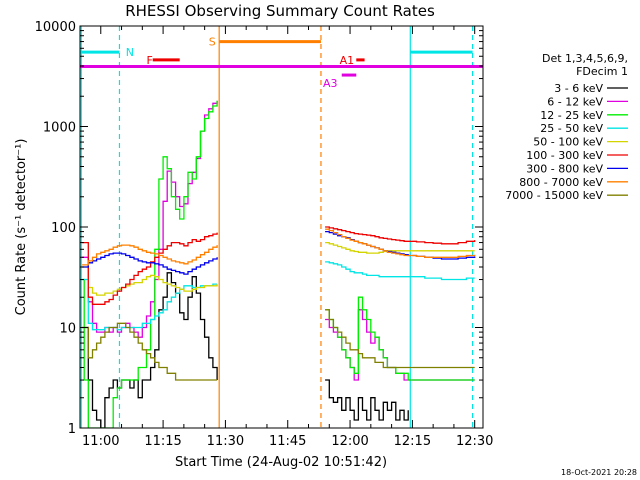 The width and height of the screenshot is (640, 480). I want to click on legend-entry-label: 800 - 7000 keV, so click(561, 182).